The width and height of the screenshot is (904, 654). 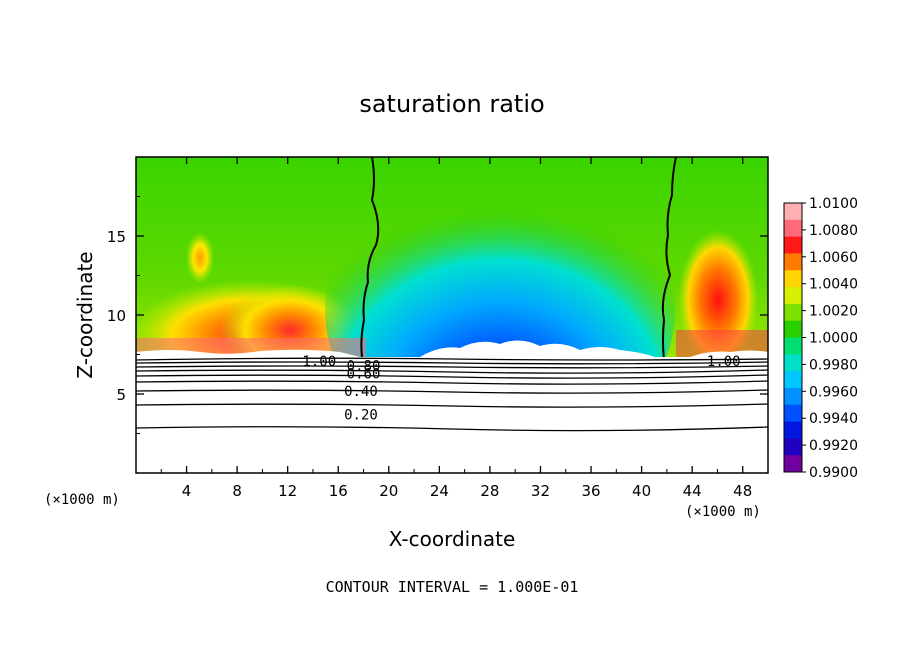 I want to click on x-tick-label: 12, so click(x=287, y=491).